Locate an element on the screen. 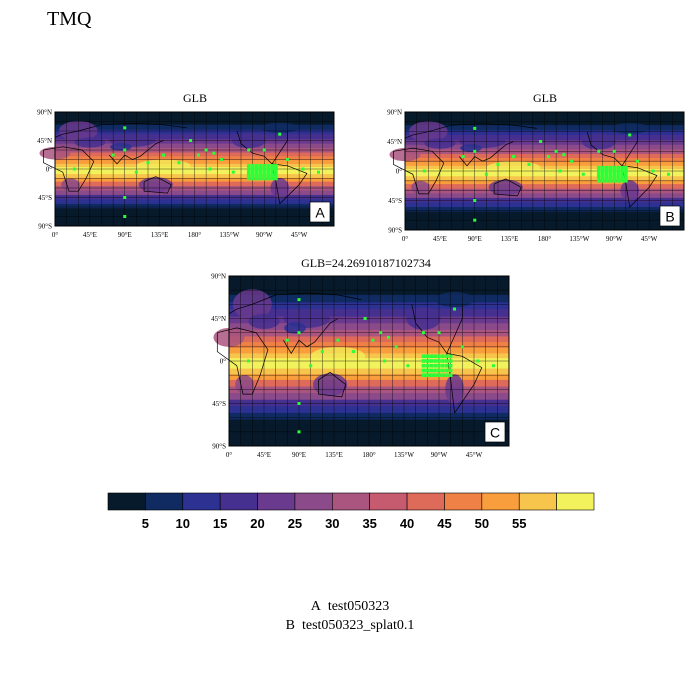  colorbar-label: 5 is located at coordinates (145, 523).